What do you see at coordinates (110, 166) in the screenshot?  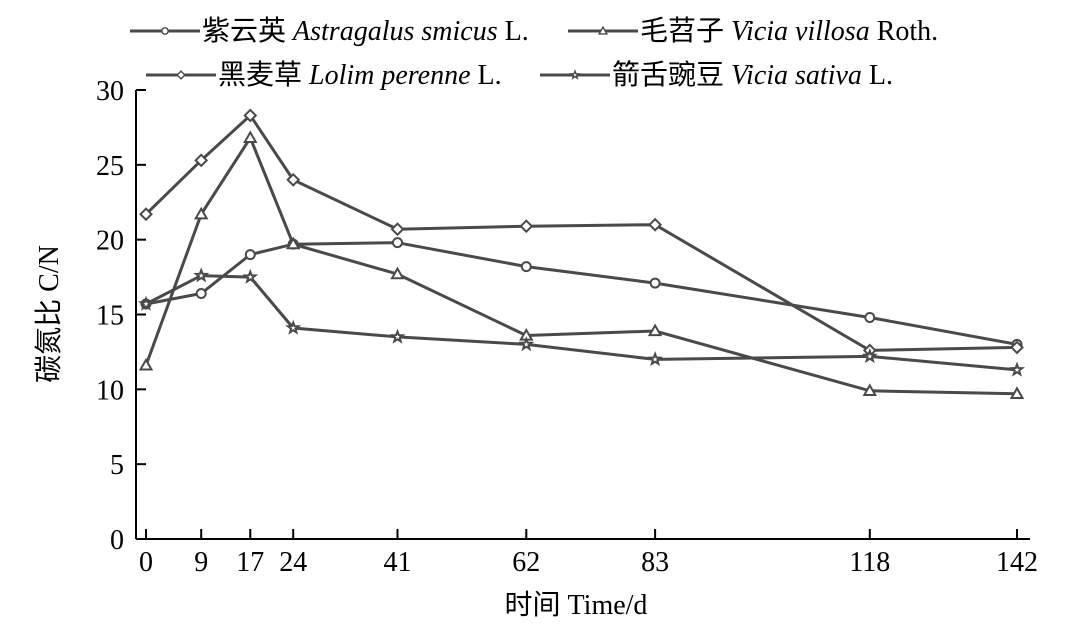 I see `y-tick-label: 25` at bounding box center [110, 166].